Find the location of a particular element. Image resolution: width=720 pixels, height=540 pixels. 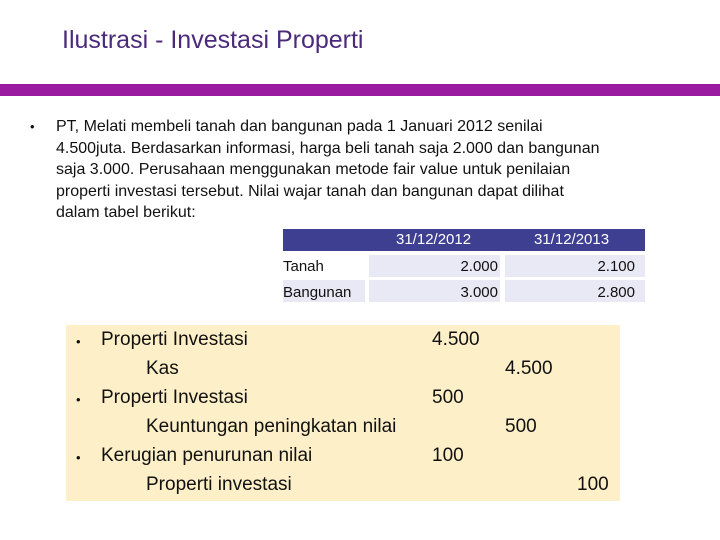

journal-credit-amount: 4.500 is located at coordinates (529, 368).